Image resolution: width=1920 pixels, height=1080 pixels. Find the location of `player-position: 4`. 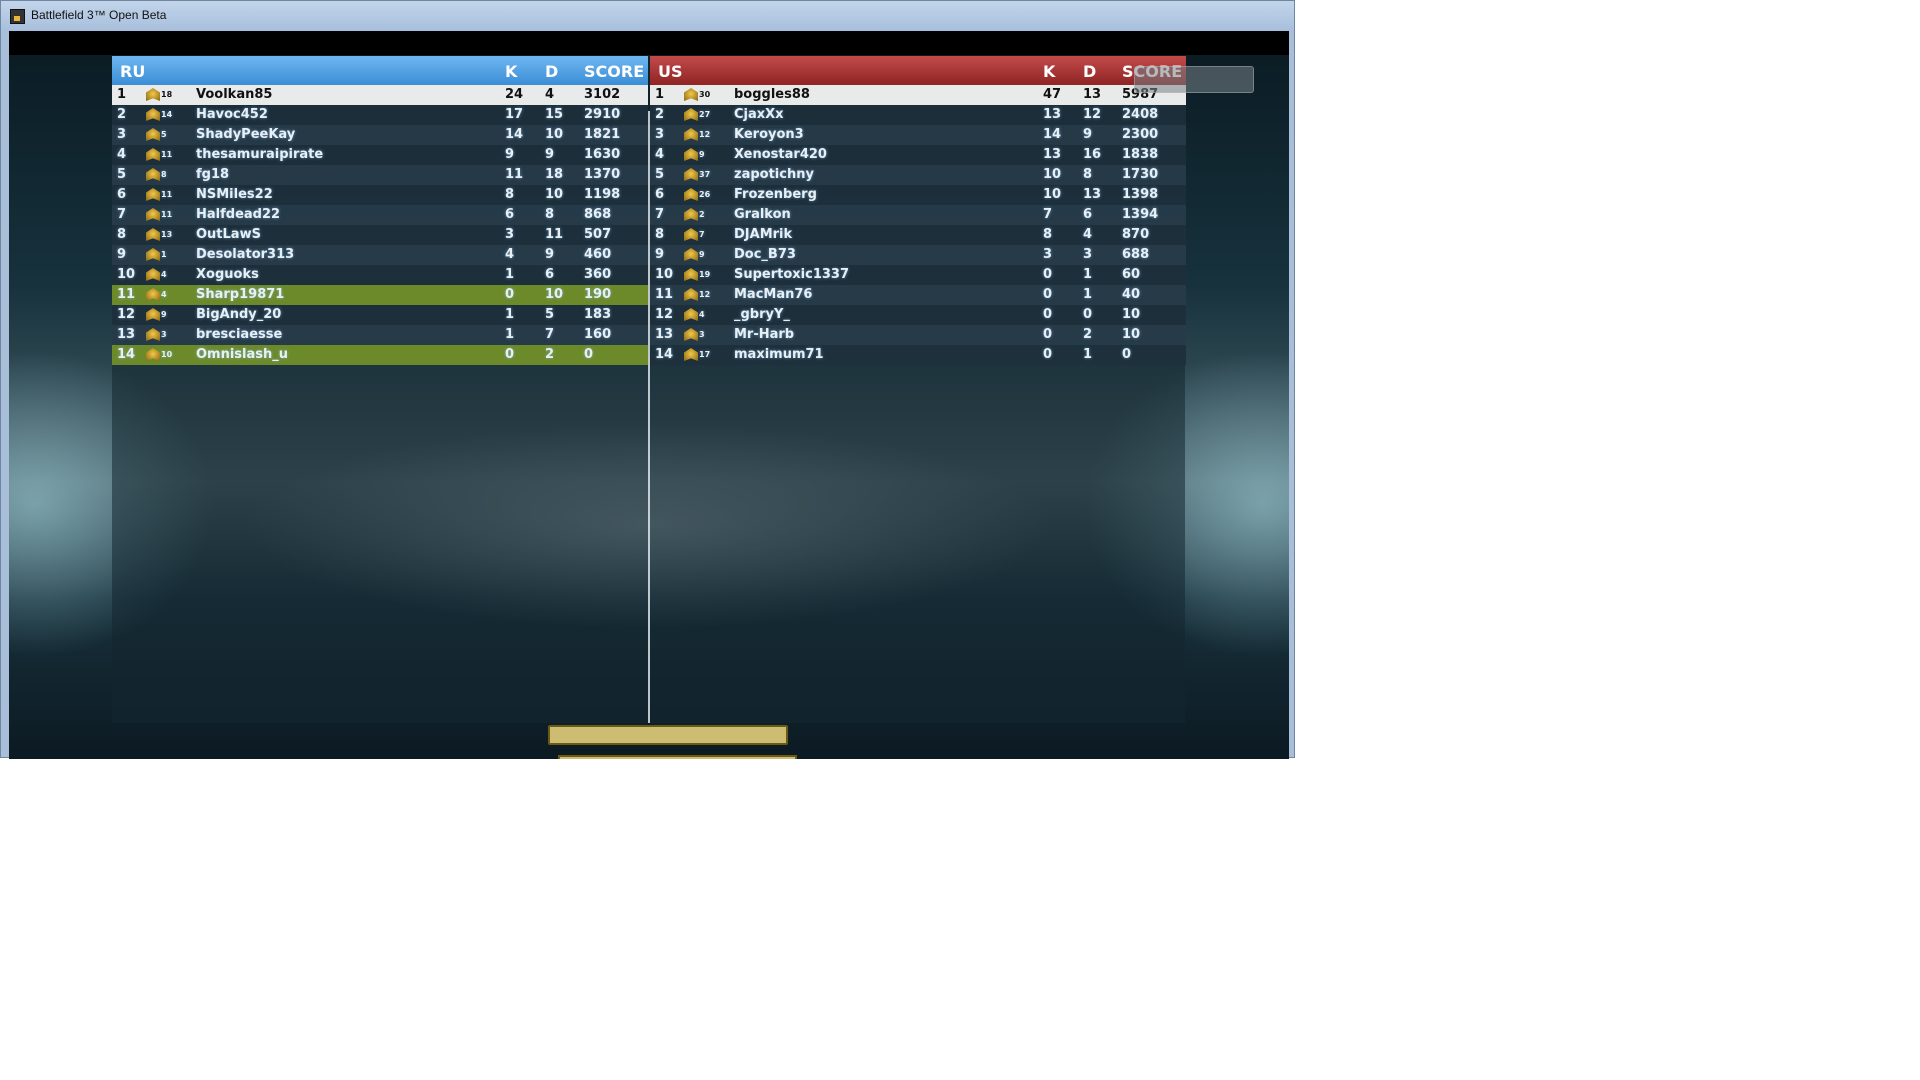

player-position: 4 is located at coordinates (122, 154).